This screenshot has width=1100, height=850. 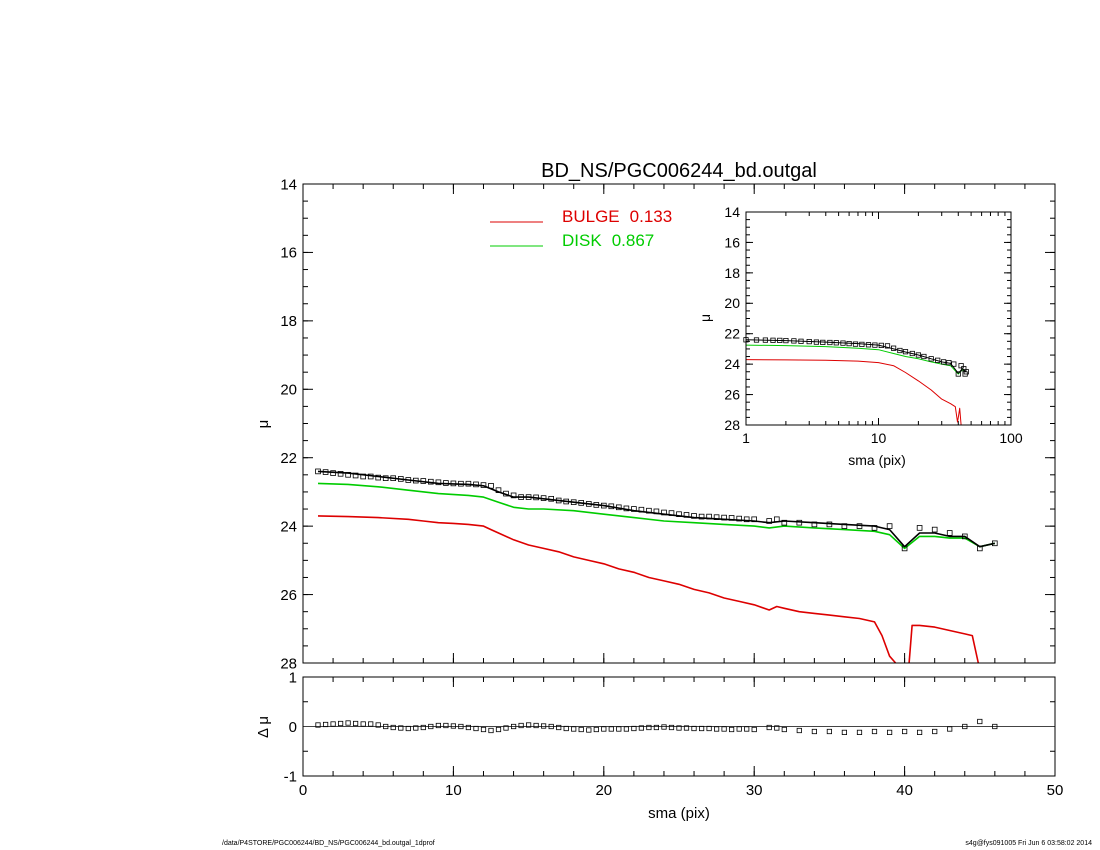 What do you see at coordinates (860, 336) in the screenshot?
I see `inset-panel: μ sma (pix) 14 16 18 20 22 24 26 281 10 100` at bounding box center [860, 336].